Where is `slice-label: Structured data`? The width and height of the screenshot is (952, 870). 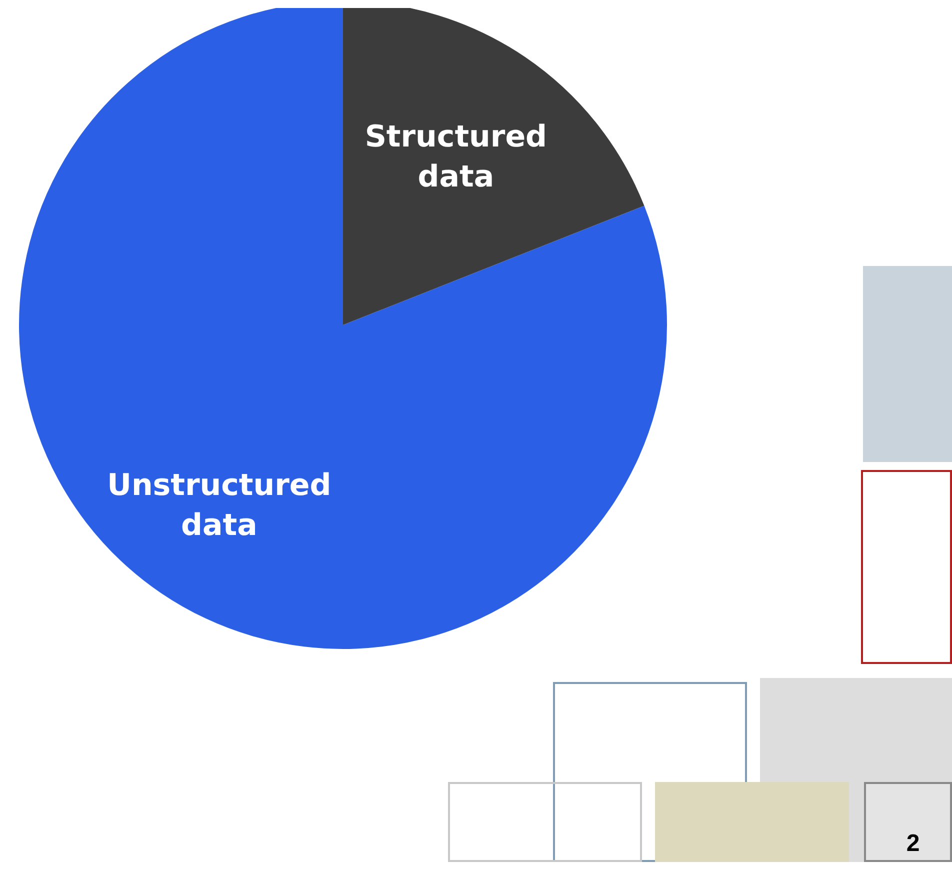 slice-label: Structured data is located at coordinates (456, 157).